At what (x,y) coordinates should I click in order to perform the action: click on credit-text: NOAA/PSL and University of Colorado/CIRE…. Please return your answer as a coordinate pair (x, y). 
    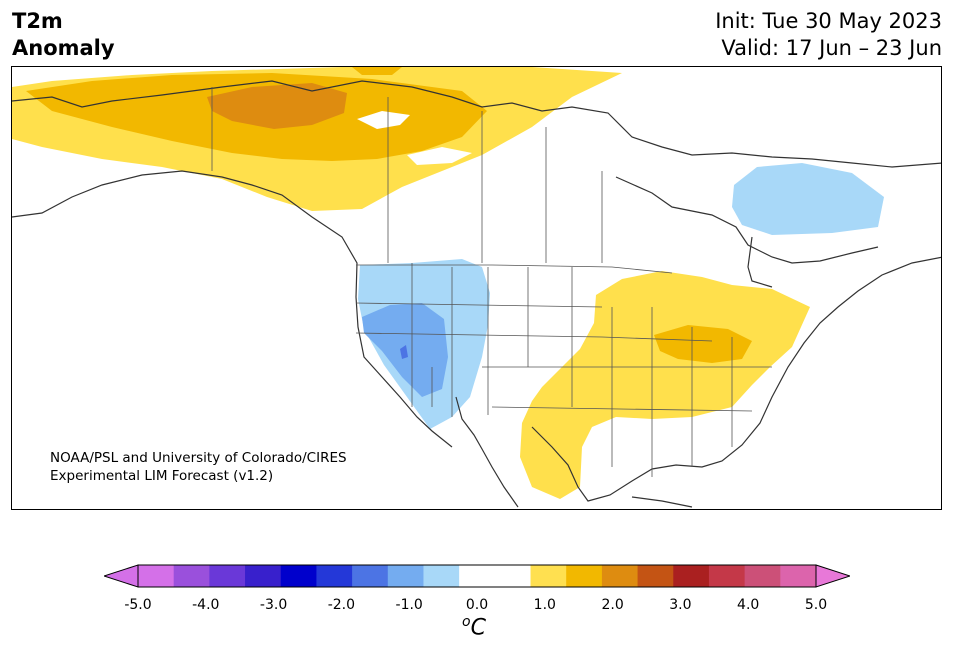
    Looking at the image, I should click on (198, 467).